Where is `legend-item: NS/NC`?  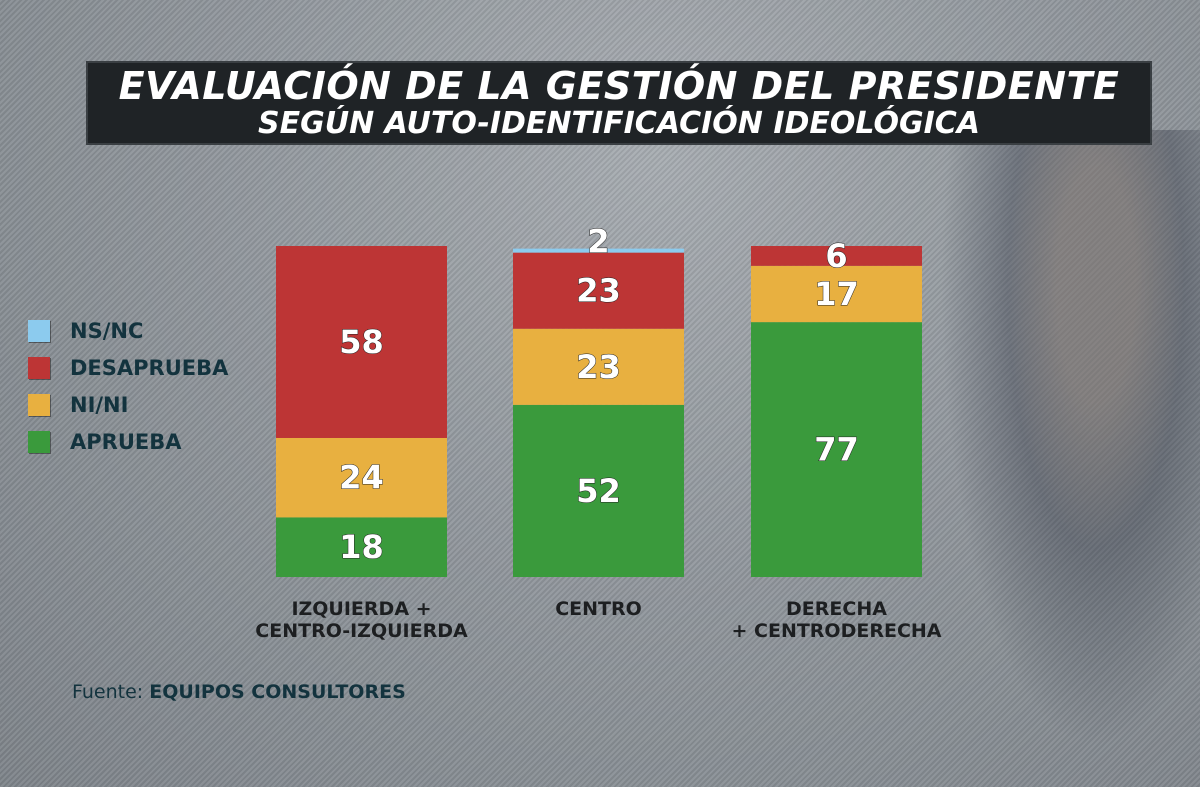 legend-item: NS/NC is located at coordinates (128, 330).